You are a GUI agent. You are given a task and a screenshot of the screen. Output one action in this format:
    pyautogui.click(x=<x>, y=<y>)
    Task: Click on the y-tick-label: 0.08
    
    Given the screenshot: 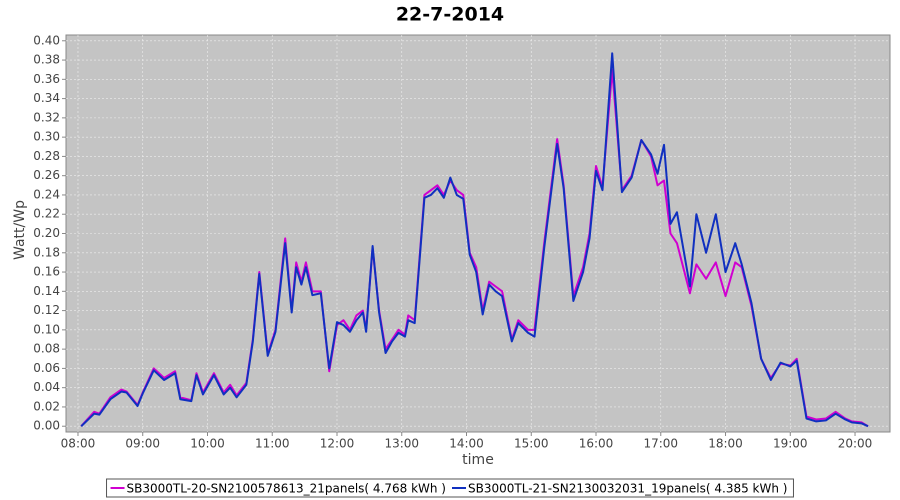 What is the action you would take?
    pyautogui.click(x=46, y=349)
    